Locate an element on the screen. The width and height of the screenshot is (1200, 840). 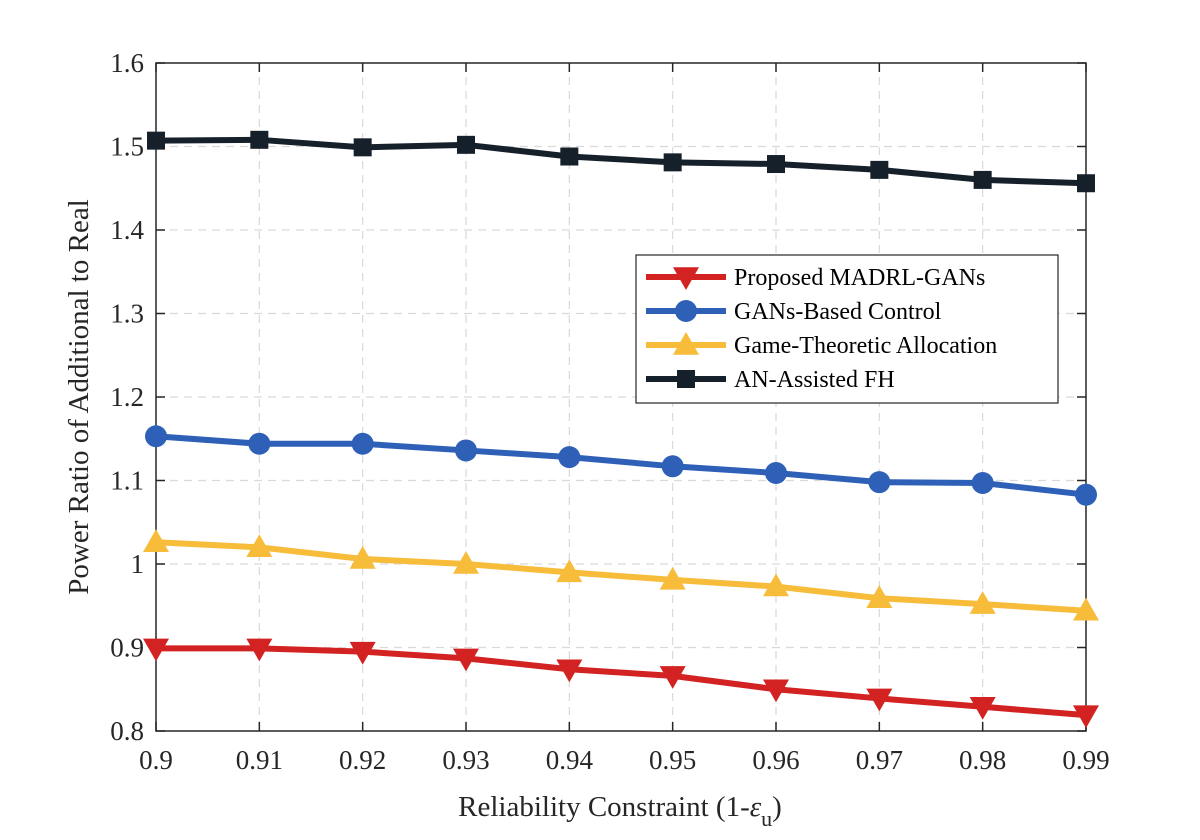
y-tick-label: 1.3 is located at coordinates (127, 314).